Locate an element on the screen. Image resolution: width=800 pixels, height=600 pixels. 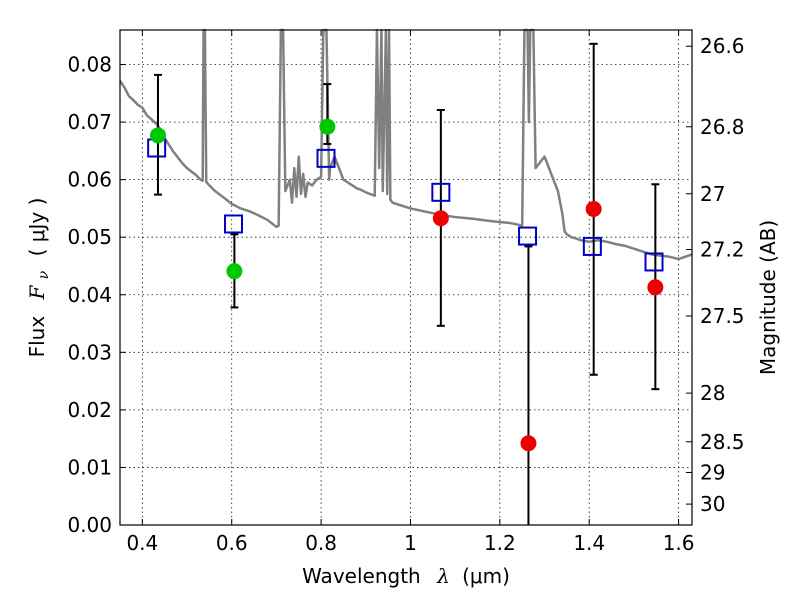
y2-axis-title: Magnitude (AB) is located at coordinates (768, 297).